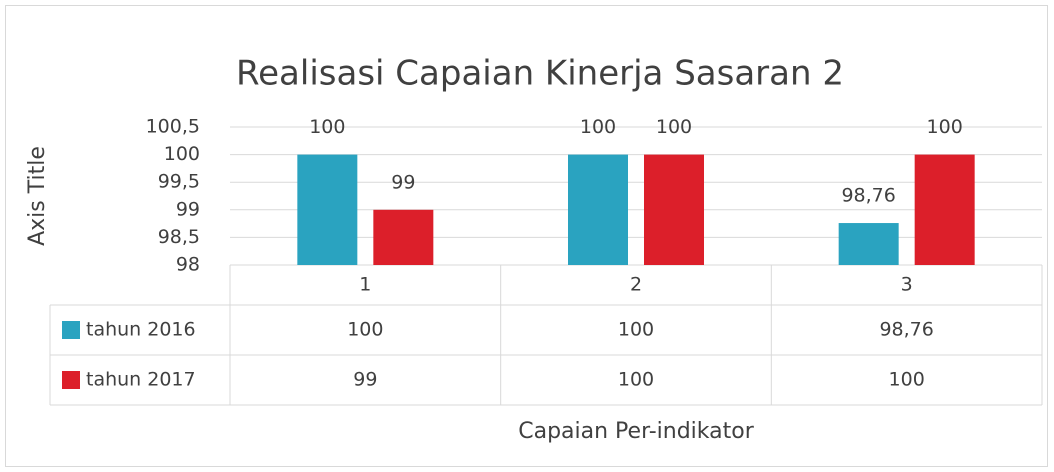 Image resolution: width=1054 pixels, height=472 pixels. What do you see at coordinates (179, 237) in the screenshot?
I see `y-tick-label: 98,5` at bounding box center [179, 237].